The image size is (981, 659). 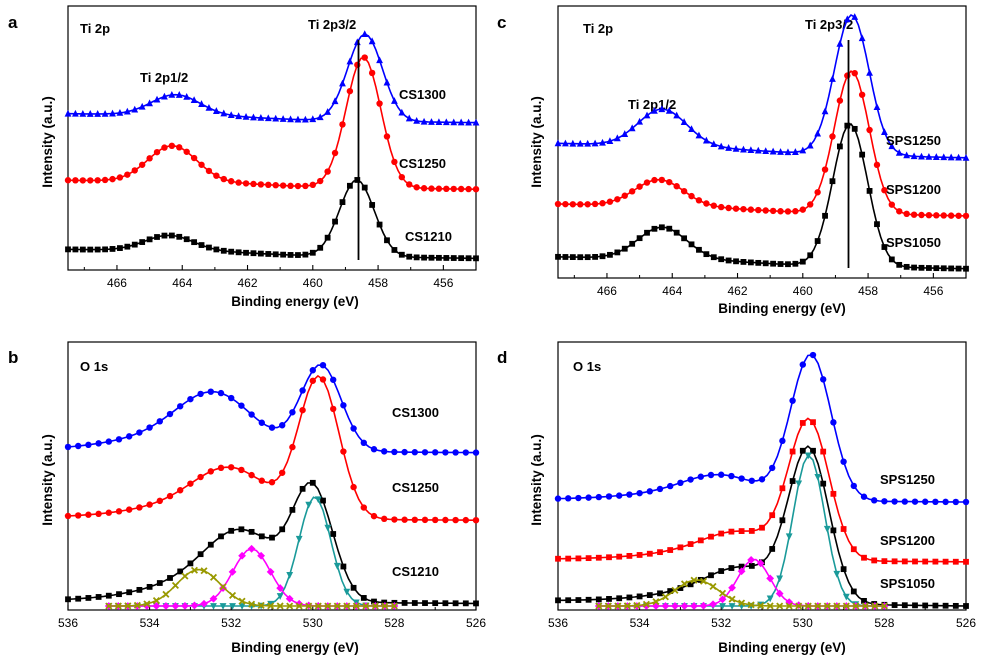 I want to click on y-axis-label: Intensity (a.u.), so click(x=47, y=142).